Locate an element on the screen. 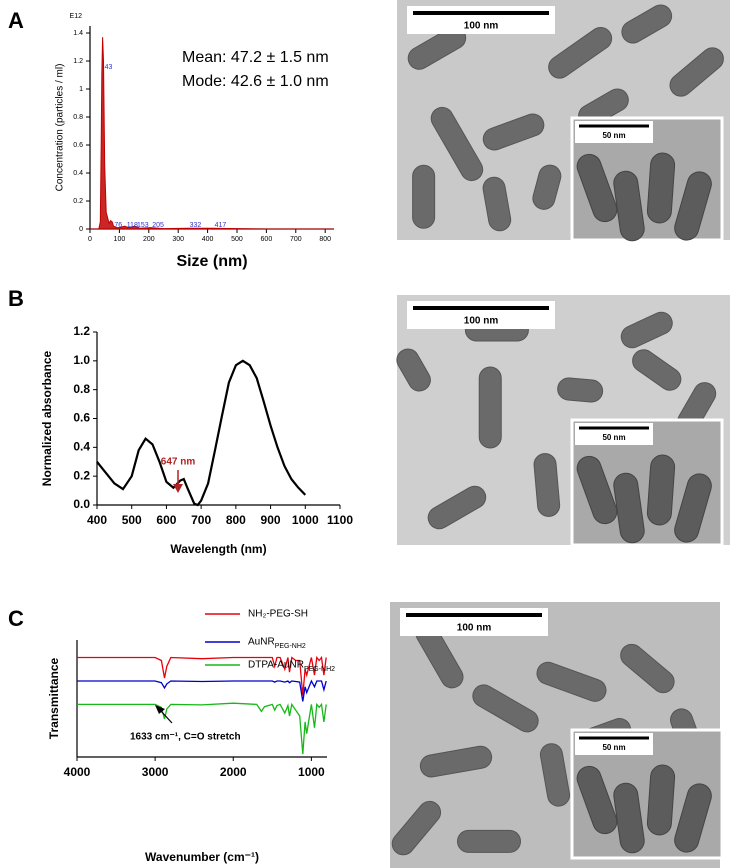 The height and width of the screenshot is (868, 730). x-axis-label: Wavelength (nm) is located at coordinates (218, 549).